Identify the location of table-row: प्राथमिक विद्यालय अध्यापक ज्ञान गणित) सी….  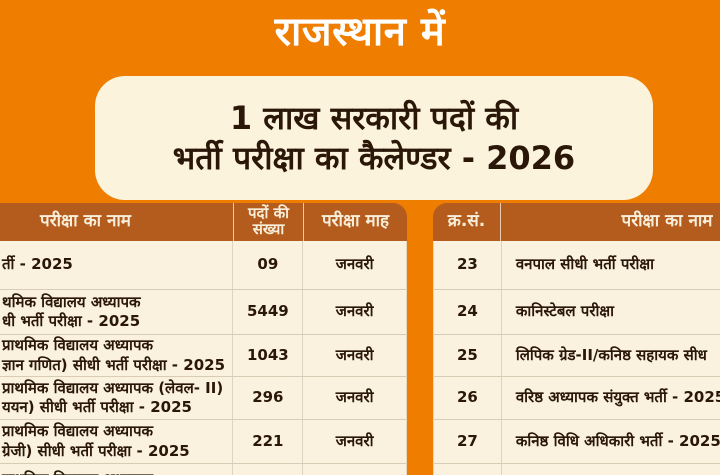
(203, 355).